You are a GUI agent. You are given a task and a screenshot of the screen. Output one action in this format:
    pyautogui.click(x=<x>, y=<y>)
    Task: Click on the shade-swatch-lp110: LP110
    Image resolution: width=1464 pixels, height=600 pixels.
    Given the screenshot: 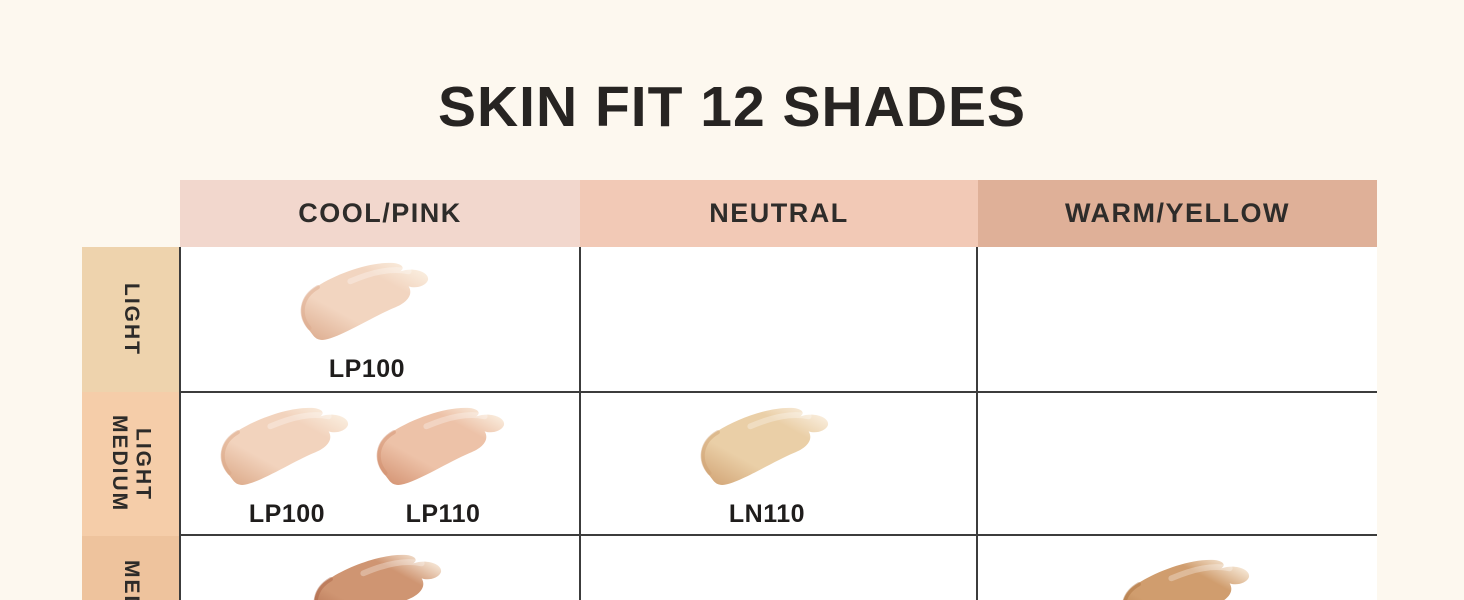 What is the action you would take?
    pyautogui.click(x=443, y=463)
    